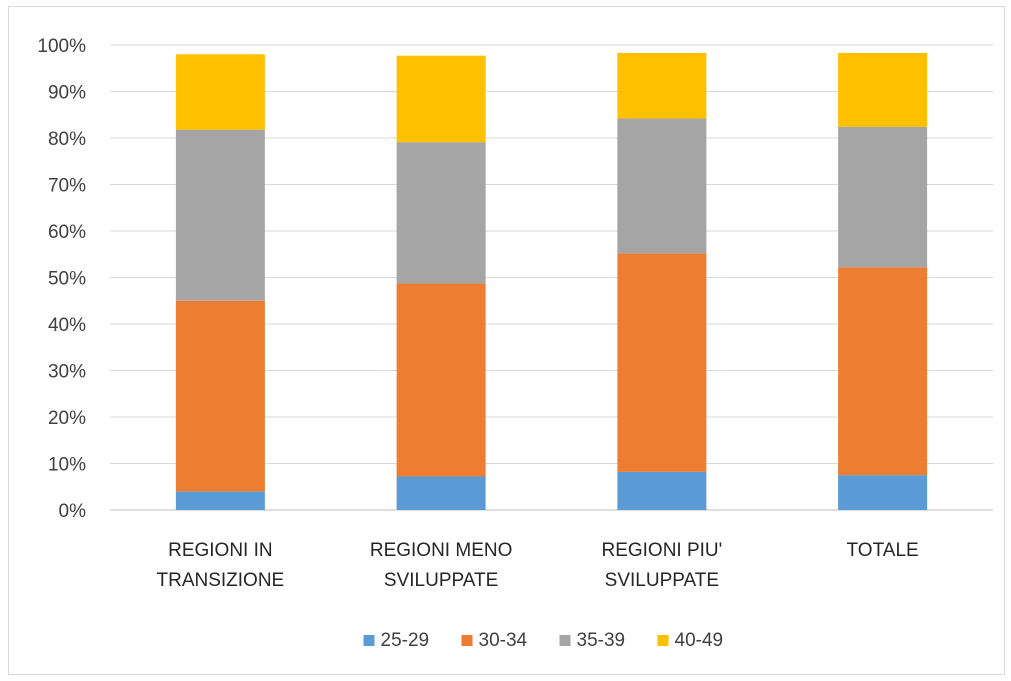  What do you see at coordinates (67, 325) in the screenshot?
I see `y-tick-label: 40%` at bounding box center [67, 325].